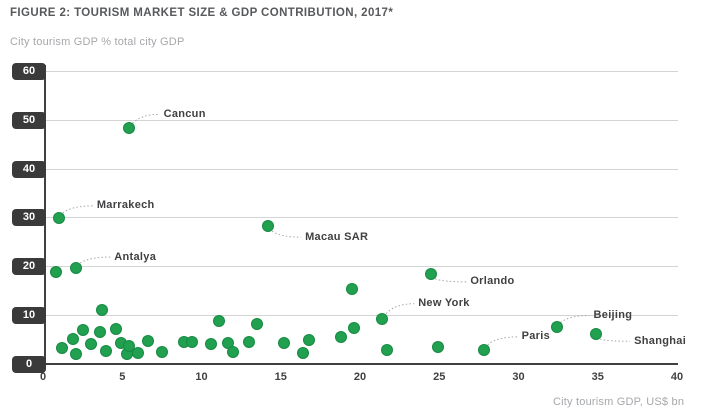  I want to click on city-label-beijing: Beijing, so click(613, 314).